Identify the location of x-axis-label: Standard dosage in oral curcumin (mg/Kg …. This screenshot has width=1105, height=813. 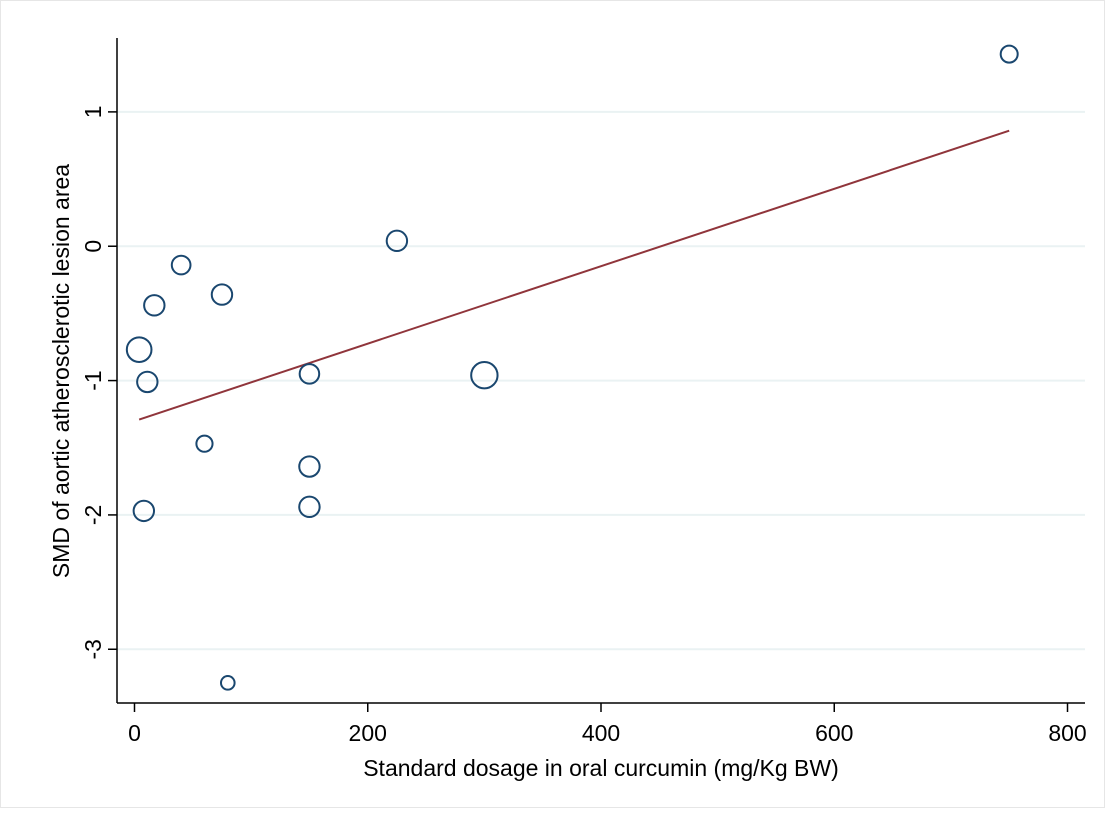
(601, 768).